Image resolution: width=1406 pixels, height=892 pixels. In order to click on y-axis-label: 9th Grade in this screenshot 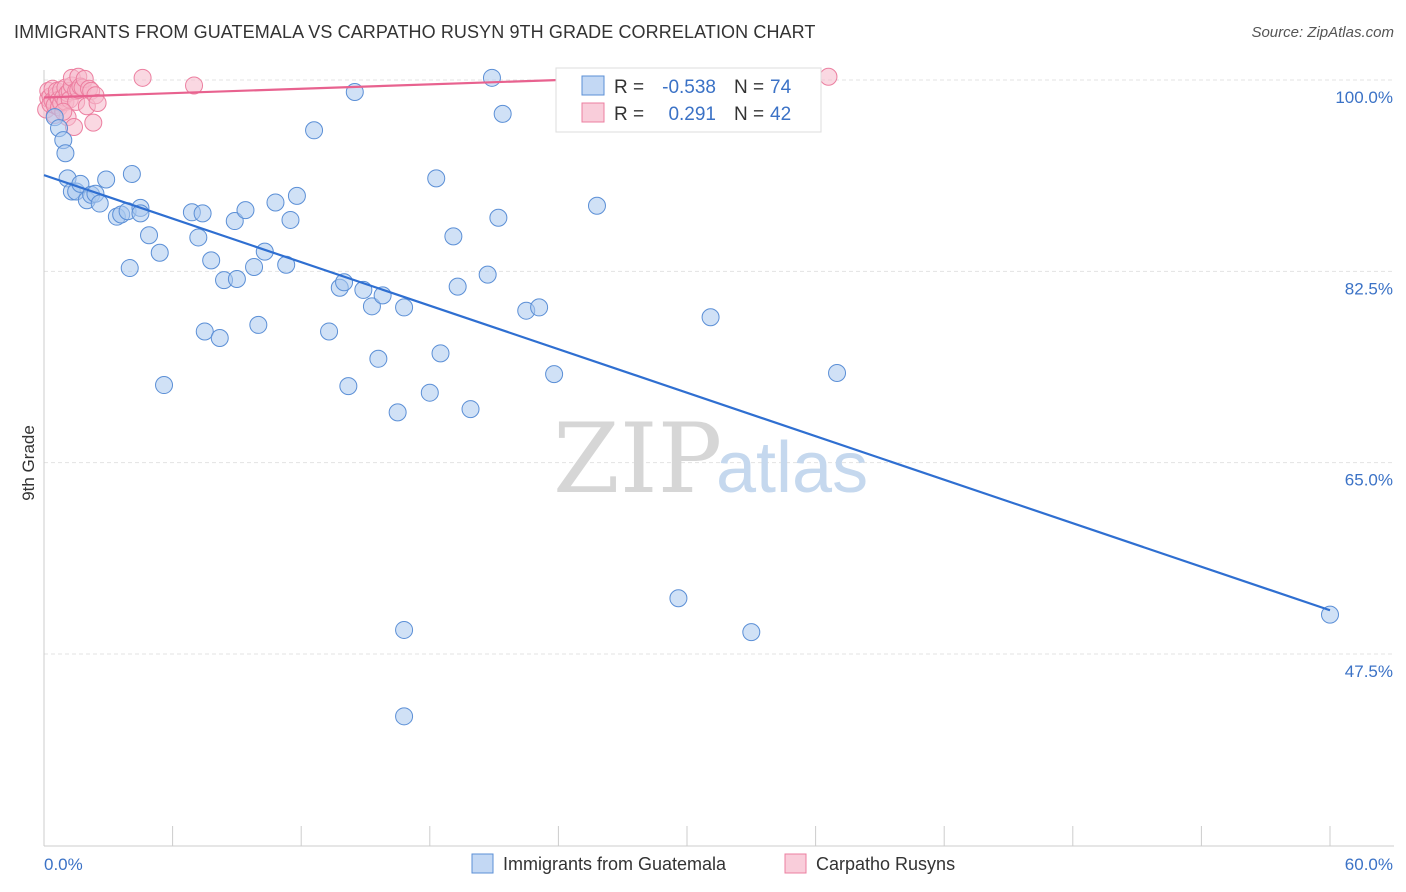, I will do `click(28, 463)`.